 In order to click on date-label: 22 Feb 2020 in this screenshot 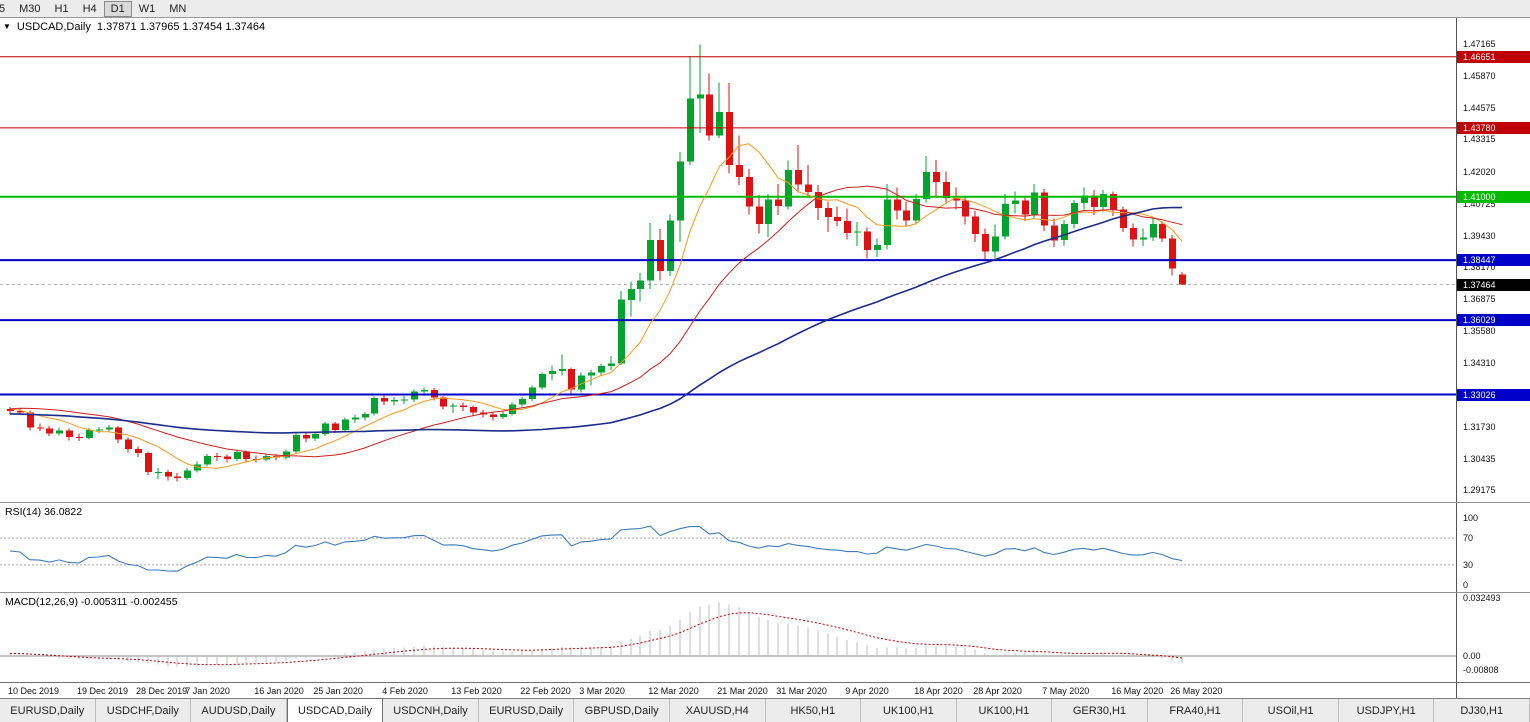, I will do `click(545, 691)`.